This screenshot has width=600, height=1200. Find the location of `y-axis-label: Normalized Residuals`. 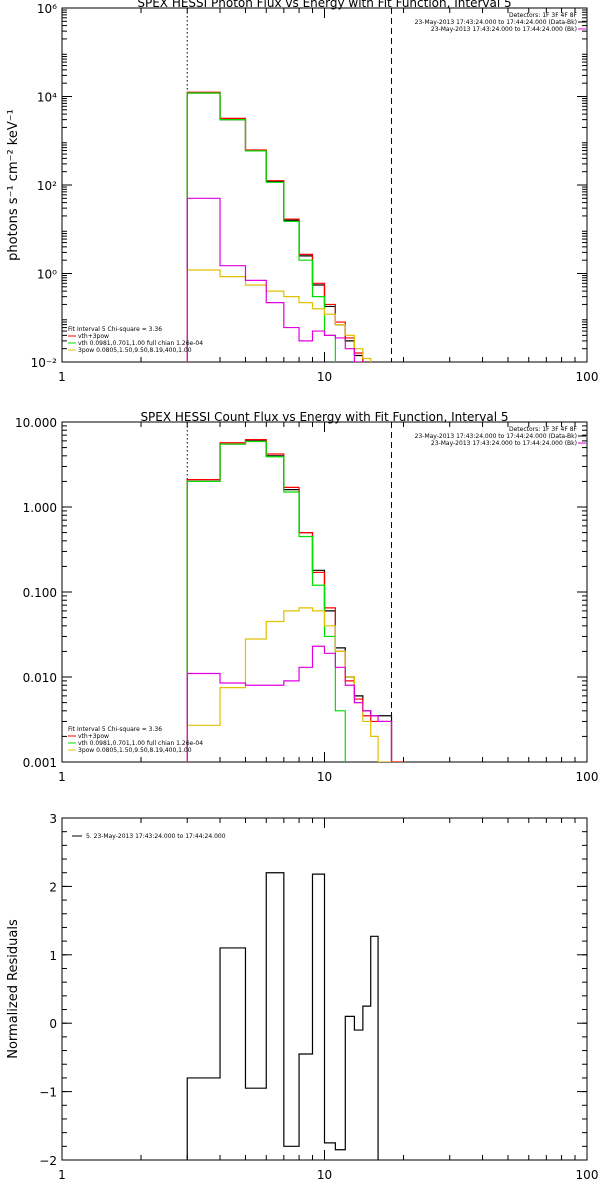

y-axis-label: Normalized Residuals is located at coordinates (13, 989).